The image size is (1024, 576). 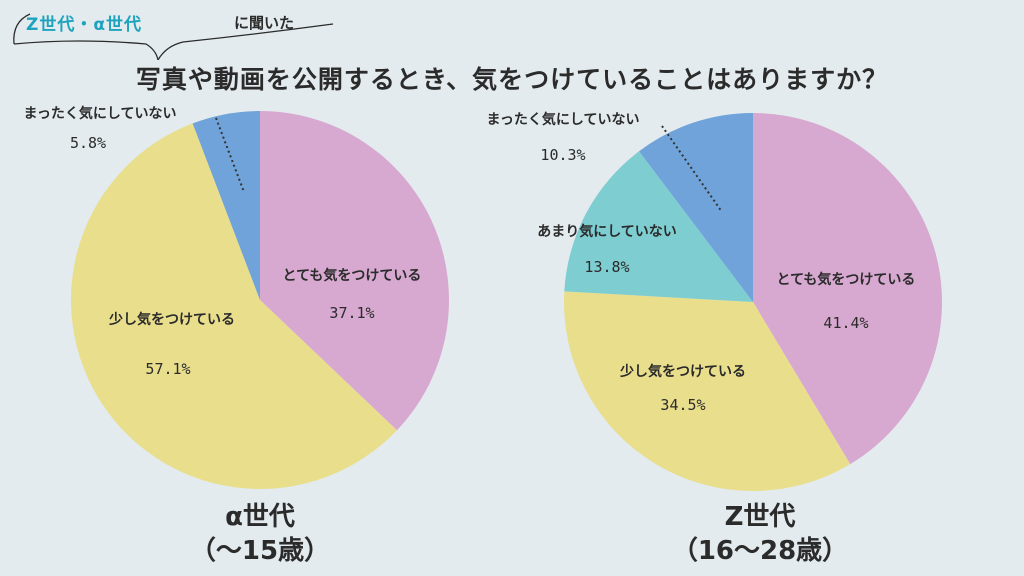 What do you see at coordinates (760, 534) in the screenshot?
I see `caption-z: Z世代 （16〜28歳）` at bounding box center [760, 534].